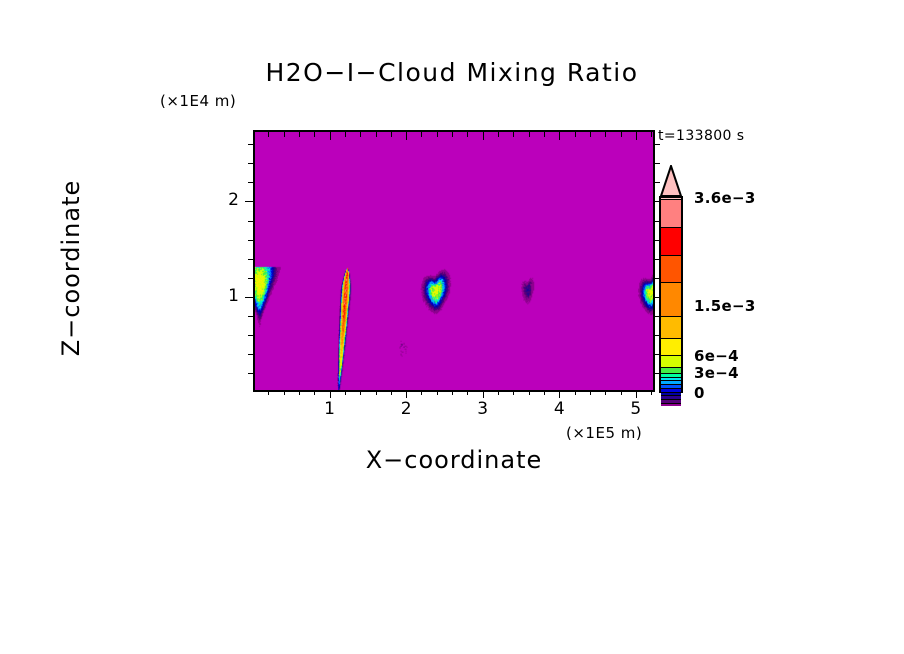 The height and width of the screenshot is (654, 904). What do you see at coordinates (701, 136) in the screenshot?
I see `time-stamp: t=133800 s` at bounding box center [701, 136].